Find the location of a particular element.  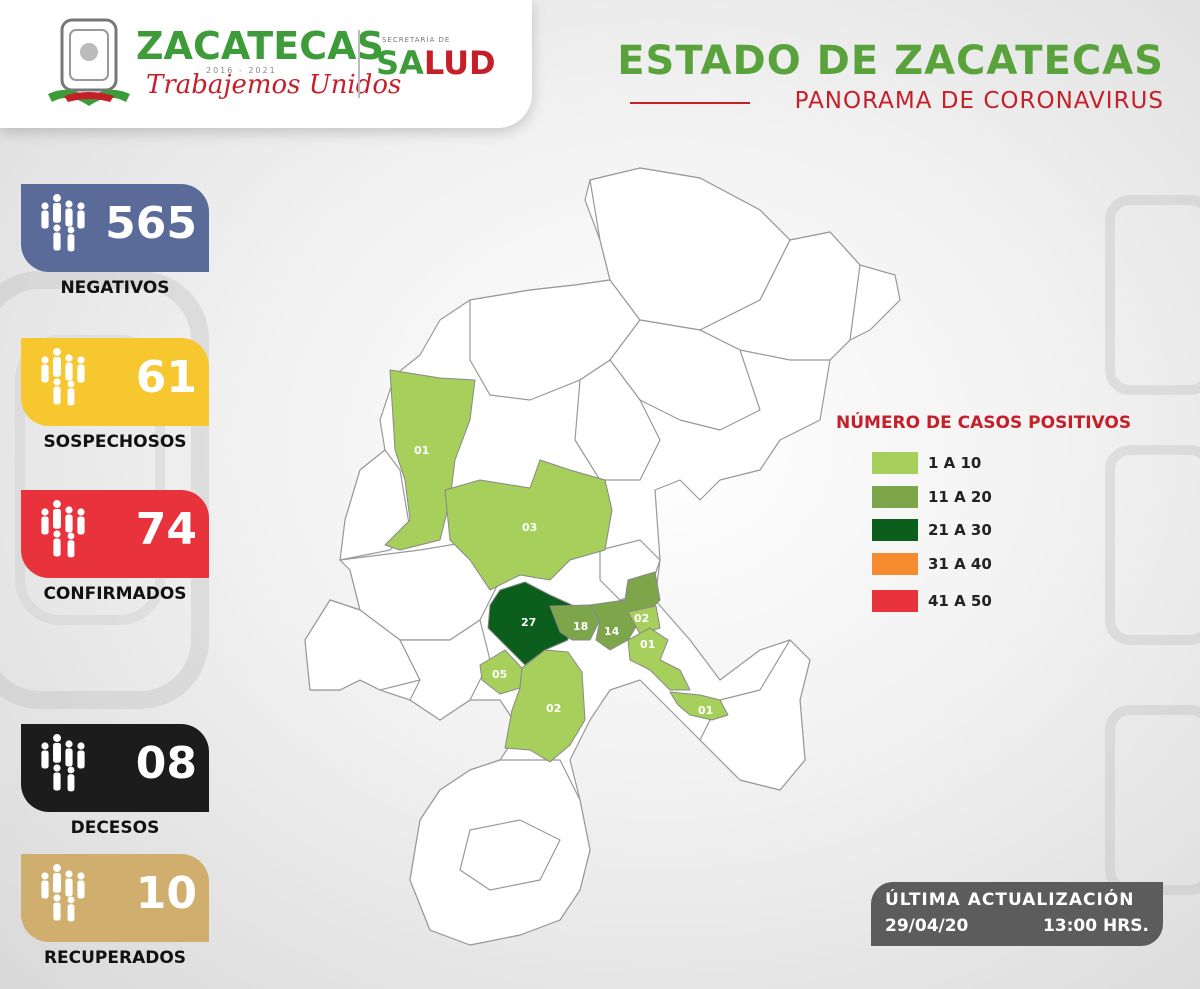

salud-text-b: LUD is located at coordinates (459, 63).